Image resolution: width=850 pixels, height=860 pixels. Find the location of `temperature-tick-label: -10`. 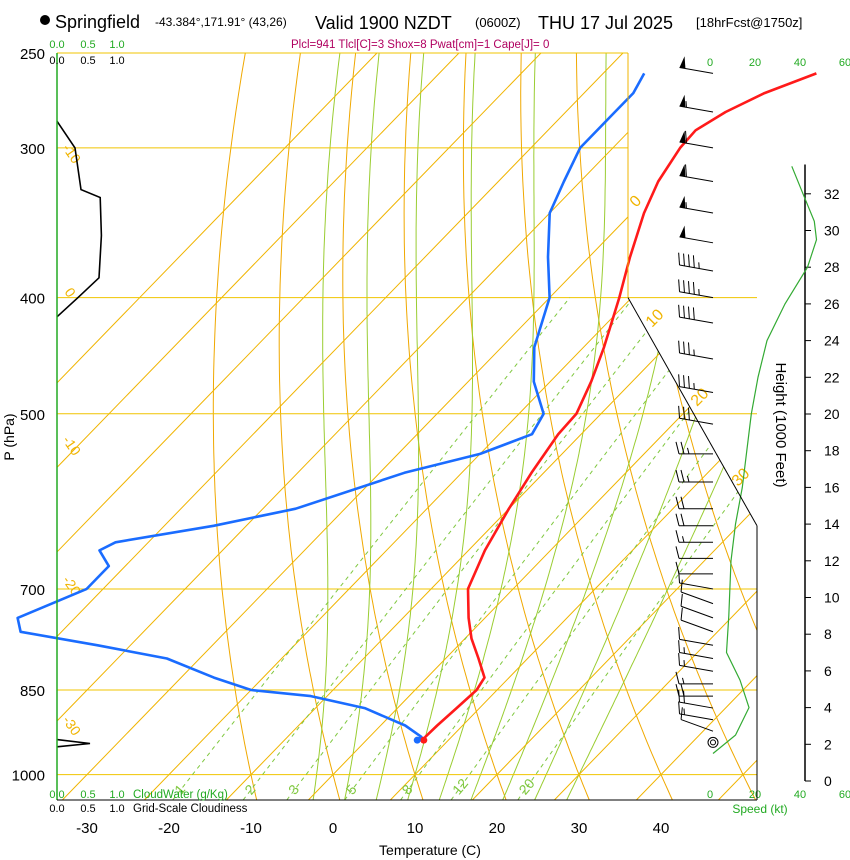

temperature-tick-label: -10 is located at coordinates (251, 828).